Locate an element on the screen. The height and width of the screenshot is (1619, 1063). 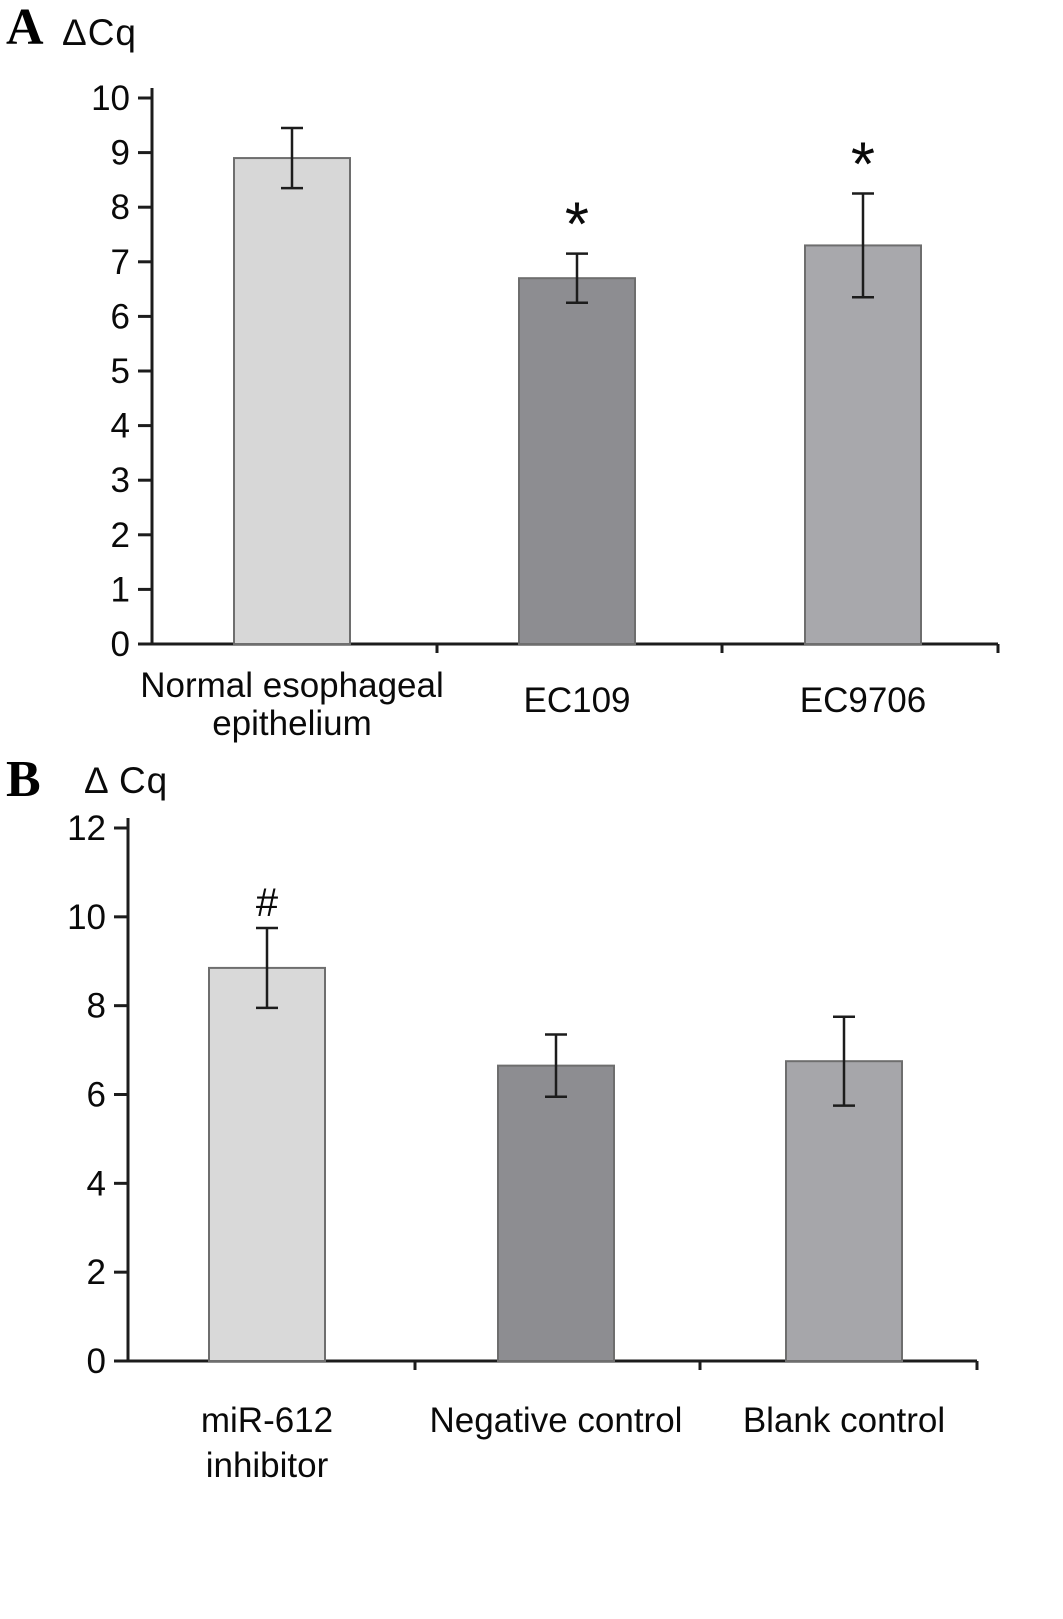
y-tick-label: 5 is located at coordinates (120, 371).